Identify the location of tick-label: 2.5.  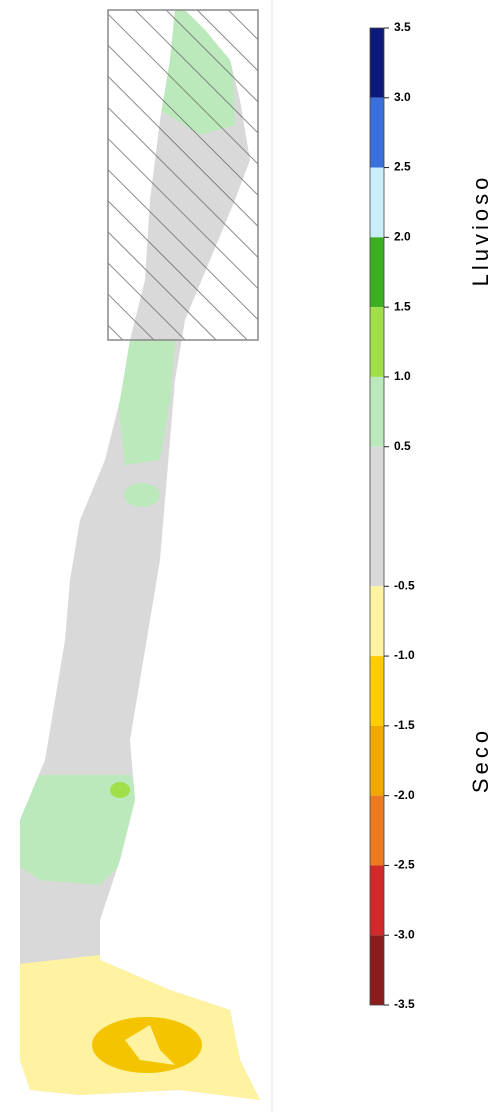
(402, 167).